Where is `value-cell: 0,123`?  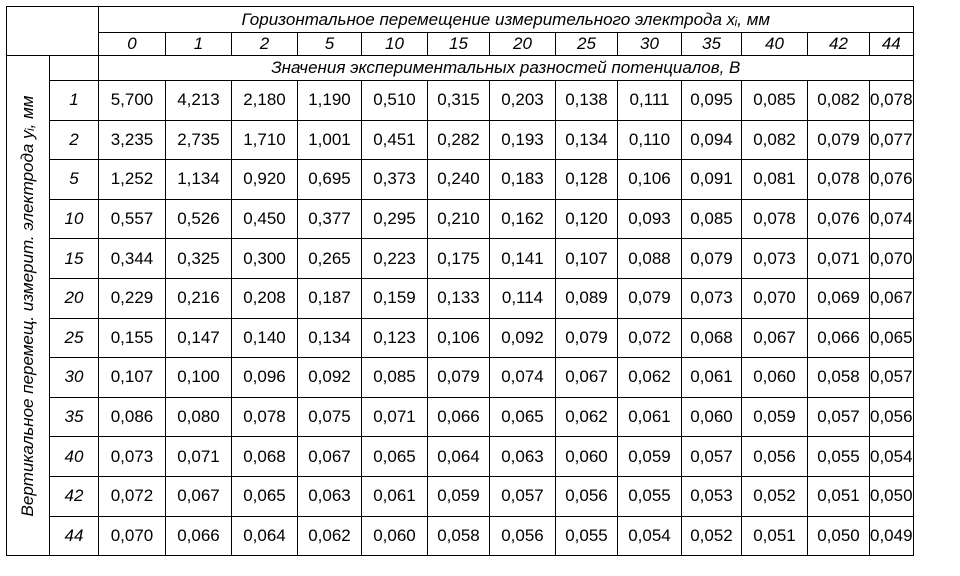 value-cell: 0,123 is located at coordinates (394, 338).